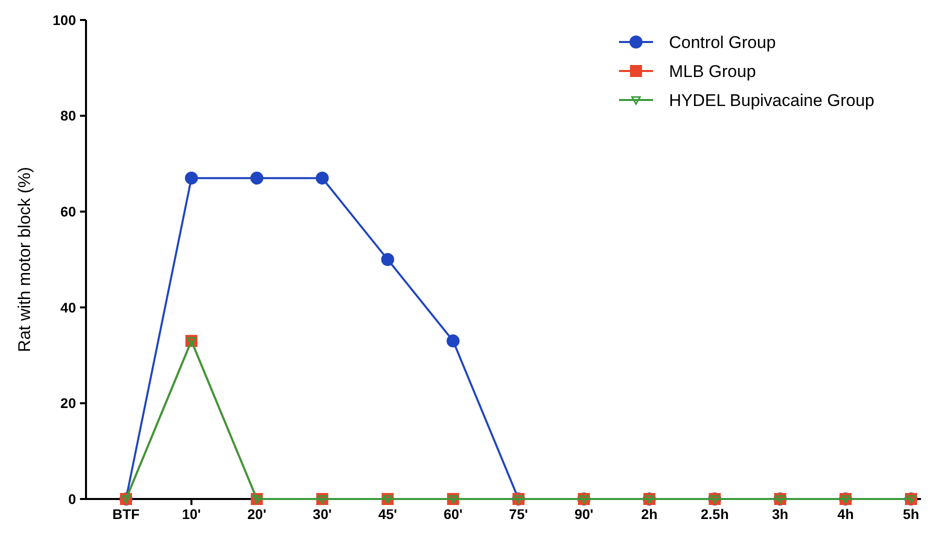 This screenshot has height=537, width=947. What do you see at coordinates (191, 514) in the screenshot?
I see `x-tick-label: 10'` at bounding box center [191, 514].